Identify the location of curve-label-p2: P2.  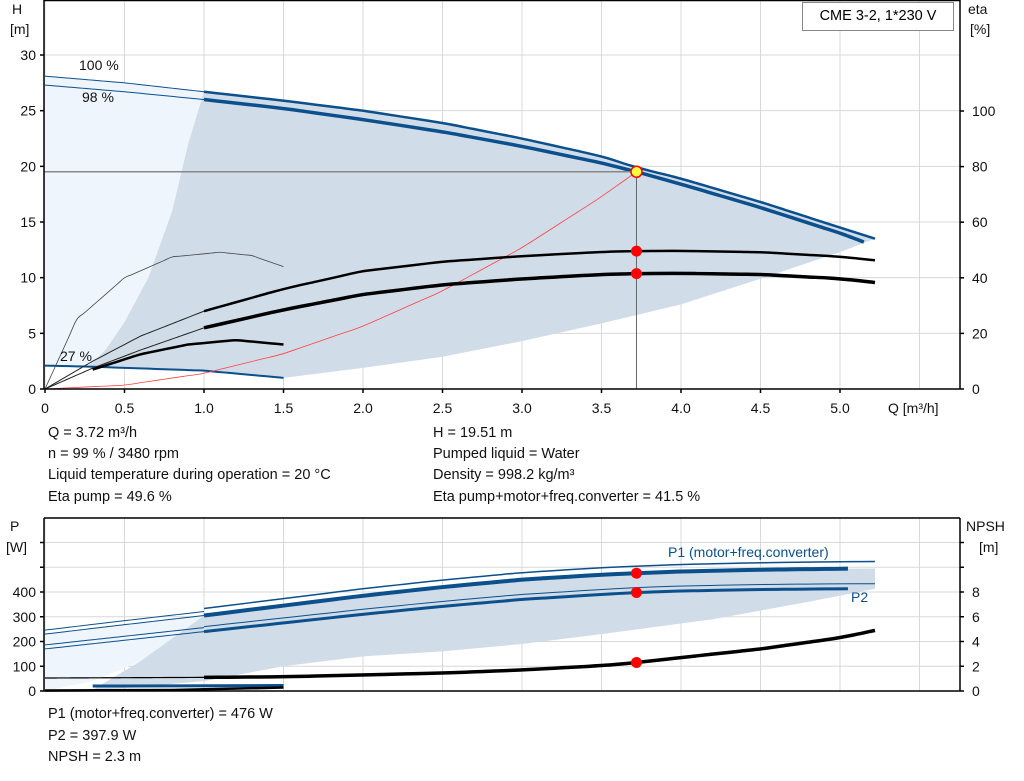
(859, 597).